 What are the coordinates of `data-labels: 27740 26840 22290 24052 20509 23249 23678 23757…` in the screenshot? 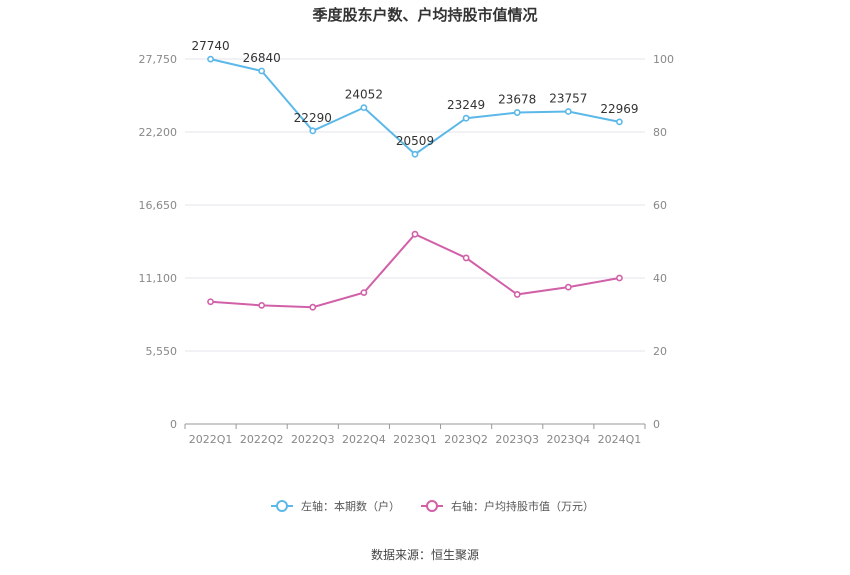 It's located at (414, 93).